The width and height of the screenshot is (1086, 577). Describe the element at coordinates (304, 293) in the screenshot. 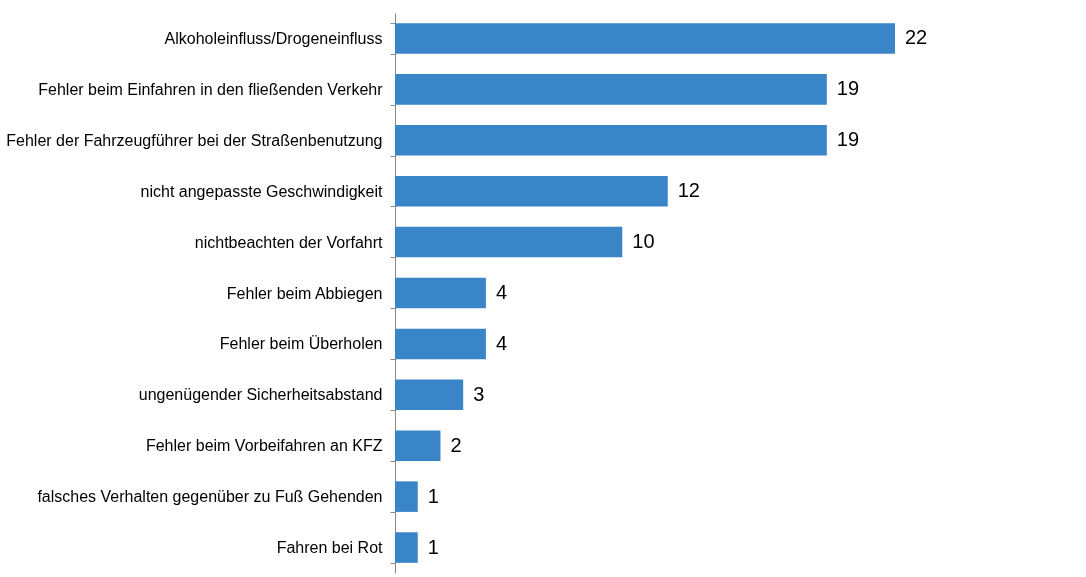

I see `y-tick-label: Fehler beim Abbiegen` at that location.